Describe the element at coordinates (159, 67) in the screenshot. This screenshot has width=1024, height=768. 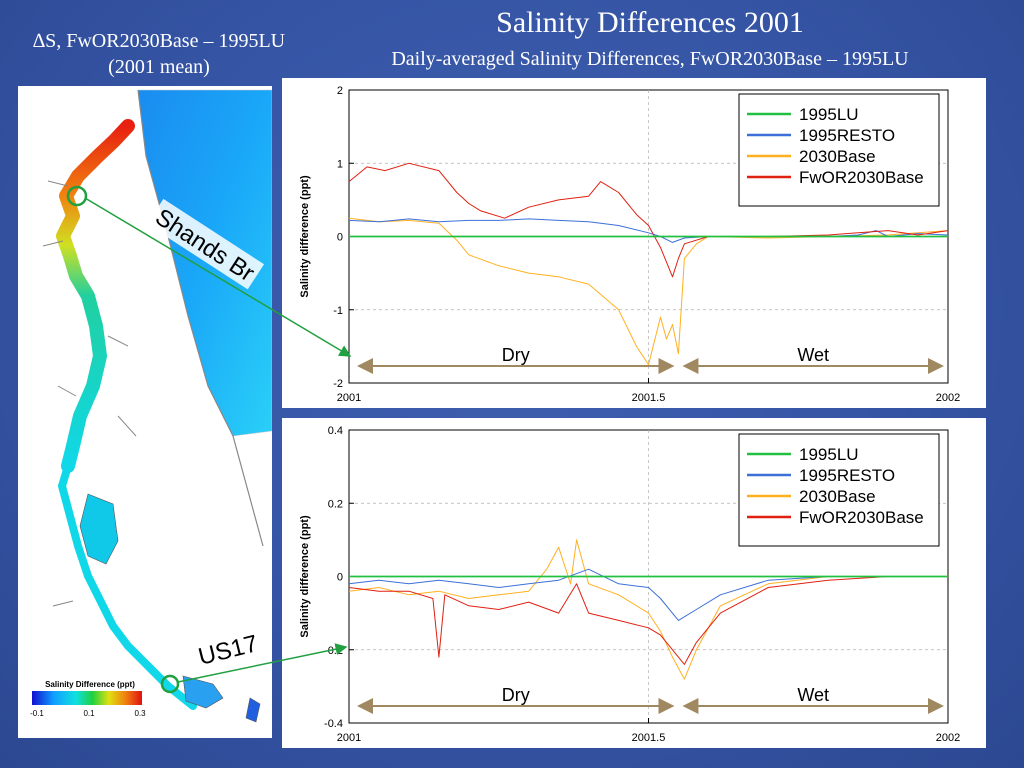
I see `map-caption-line2: (2001 mean)` at that location.